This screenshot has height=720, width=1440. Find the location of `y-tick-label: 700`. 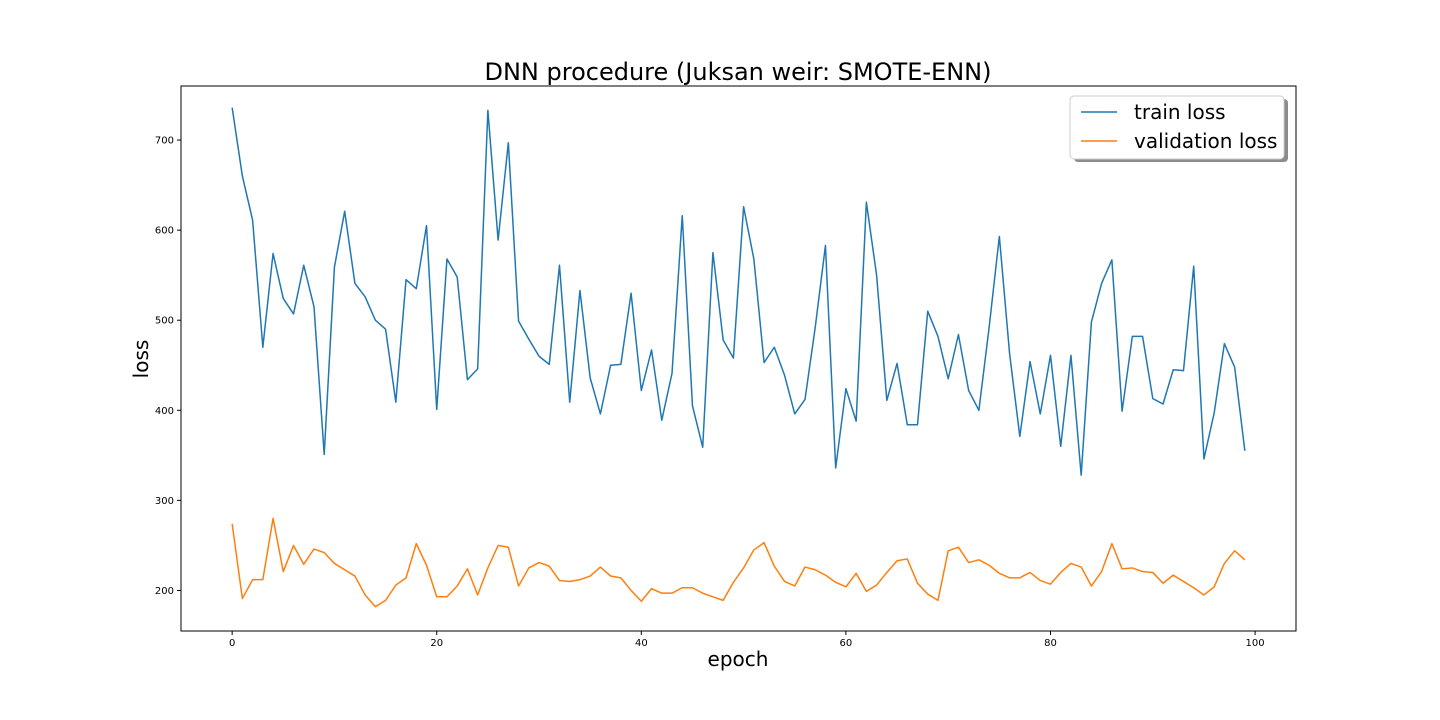

y-tick-label: 700 is located at coordinates (164, 141).